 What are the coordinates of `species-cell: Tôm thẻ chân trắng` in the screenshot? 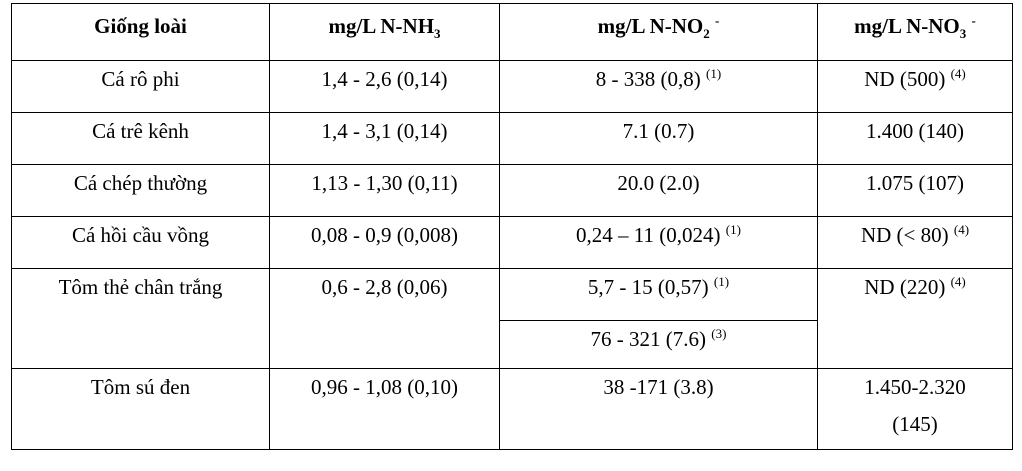 It's located at (140, 318).